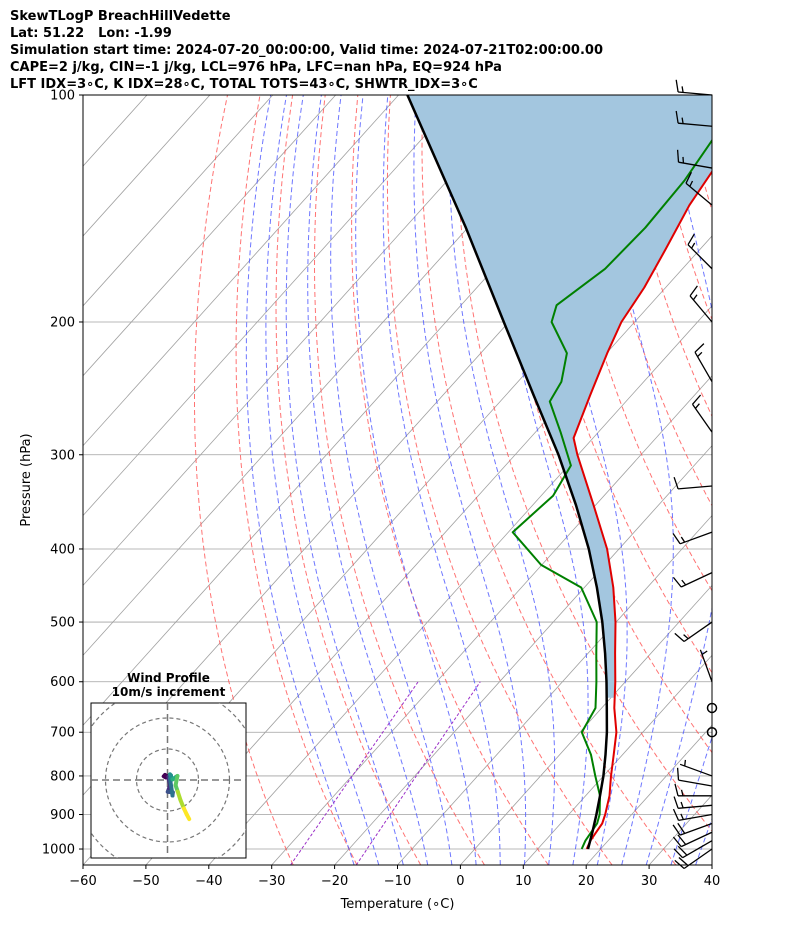 The image size is (794, 937). I want to click on hodograph-plot, so click(168, 780).